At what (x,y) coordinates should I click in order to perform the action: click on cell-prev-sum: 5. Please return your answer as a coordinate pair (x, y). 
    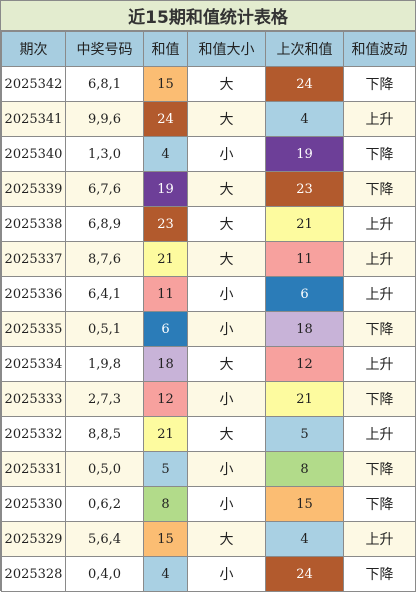
    Looking at the image, I should click on (304, 434).